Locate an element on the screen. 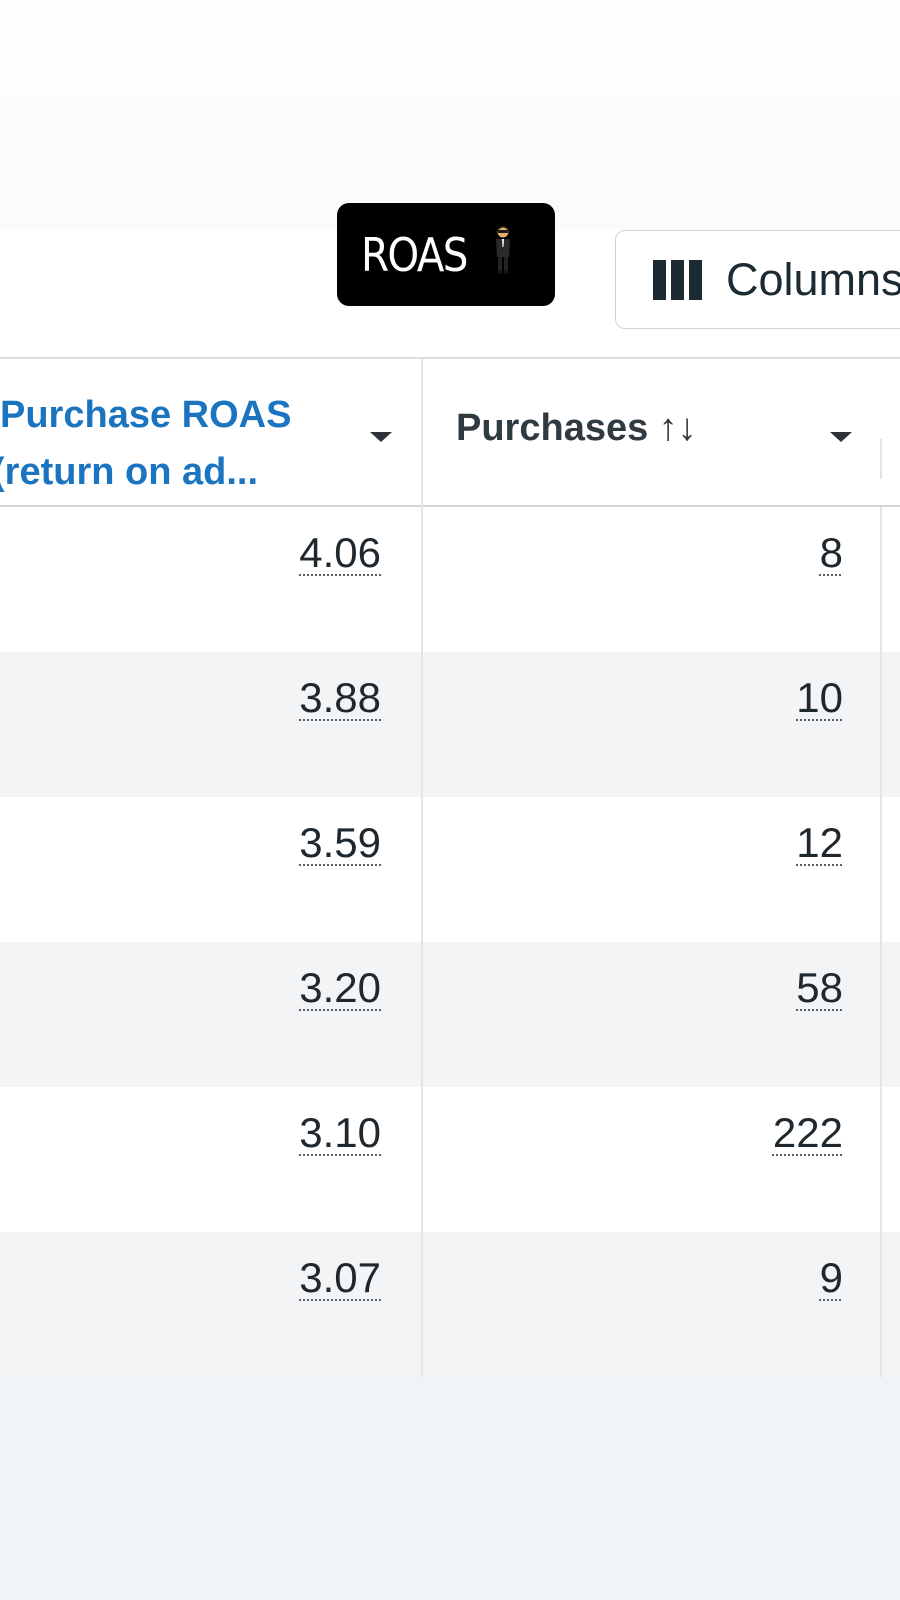  columns-button: Columns is located at coordinates (757, 279).